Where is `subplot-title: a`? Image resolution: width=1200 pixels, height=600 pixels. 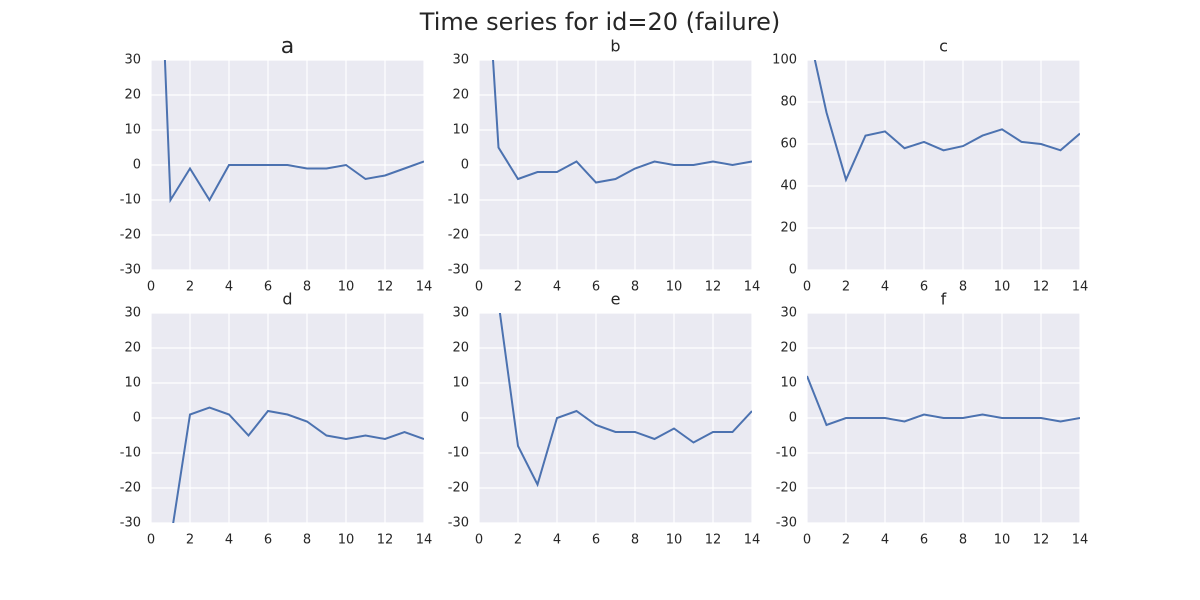 subplot-title: a is located at coordinates (287, 46).